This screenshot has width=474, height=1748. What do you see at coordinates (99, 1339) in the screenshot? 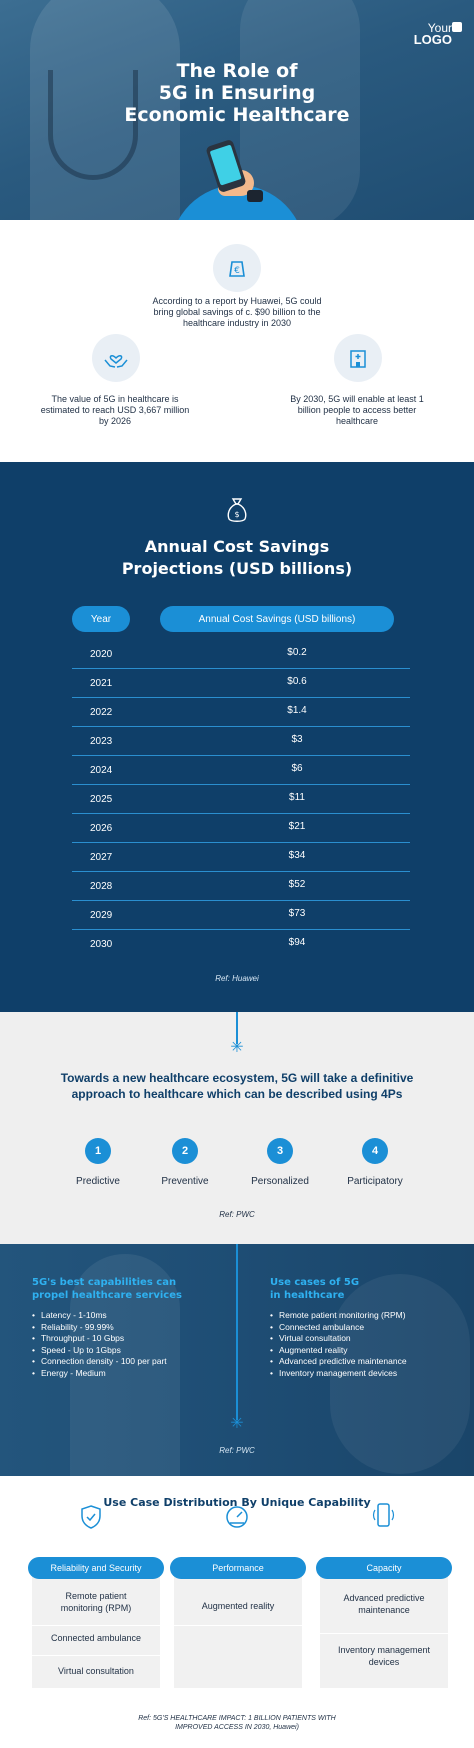
I see `list-item: Throughput - 10 Gbps` at bounding box center [99, 1339].